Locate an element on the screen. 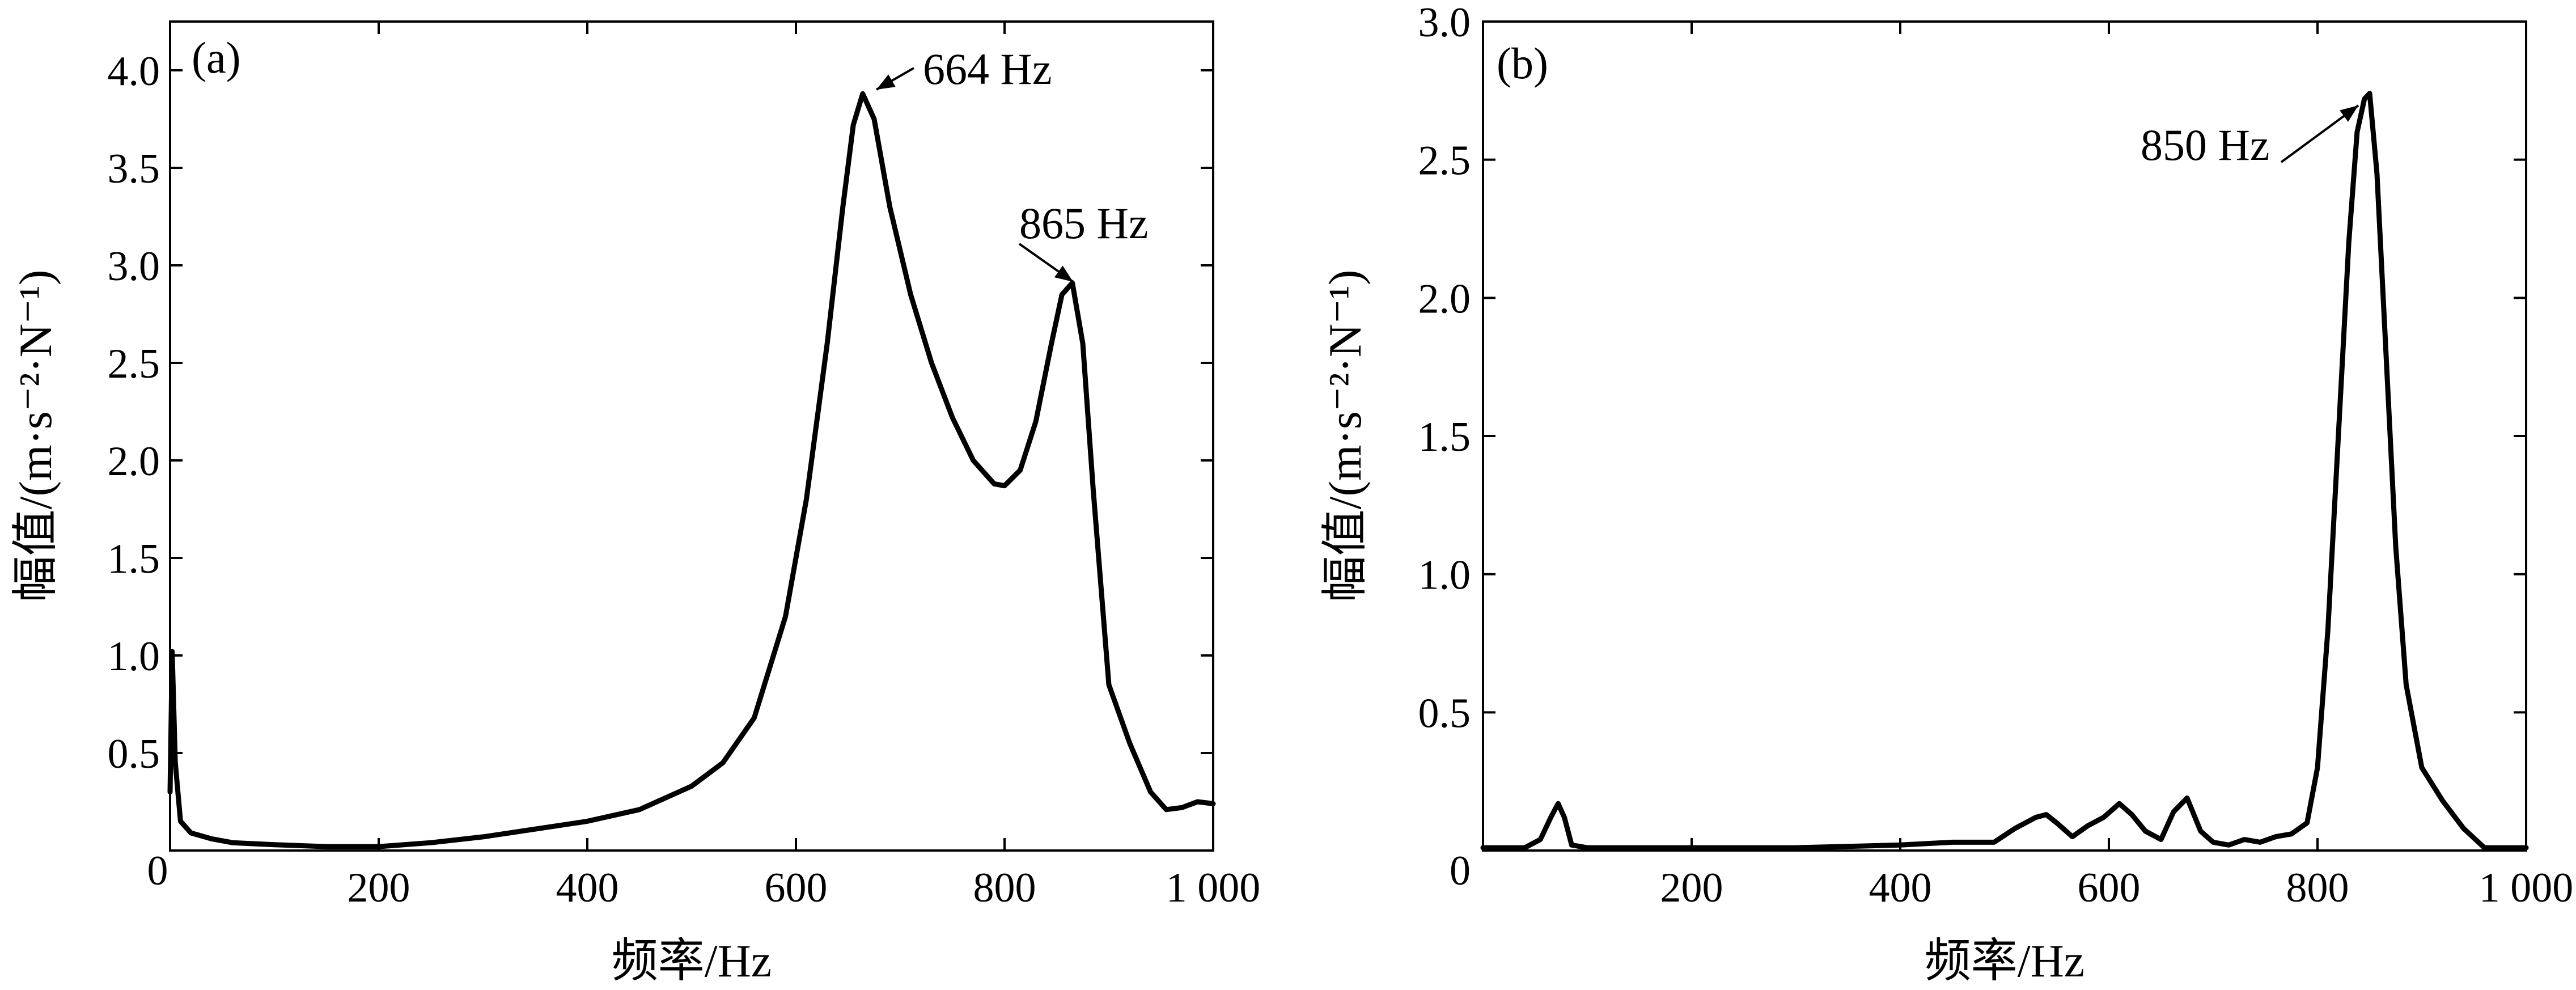  panel-b-y-tick-label: 2.5 is located at coordinates (1444, 161).